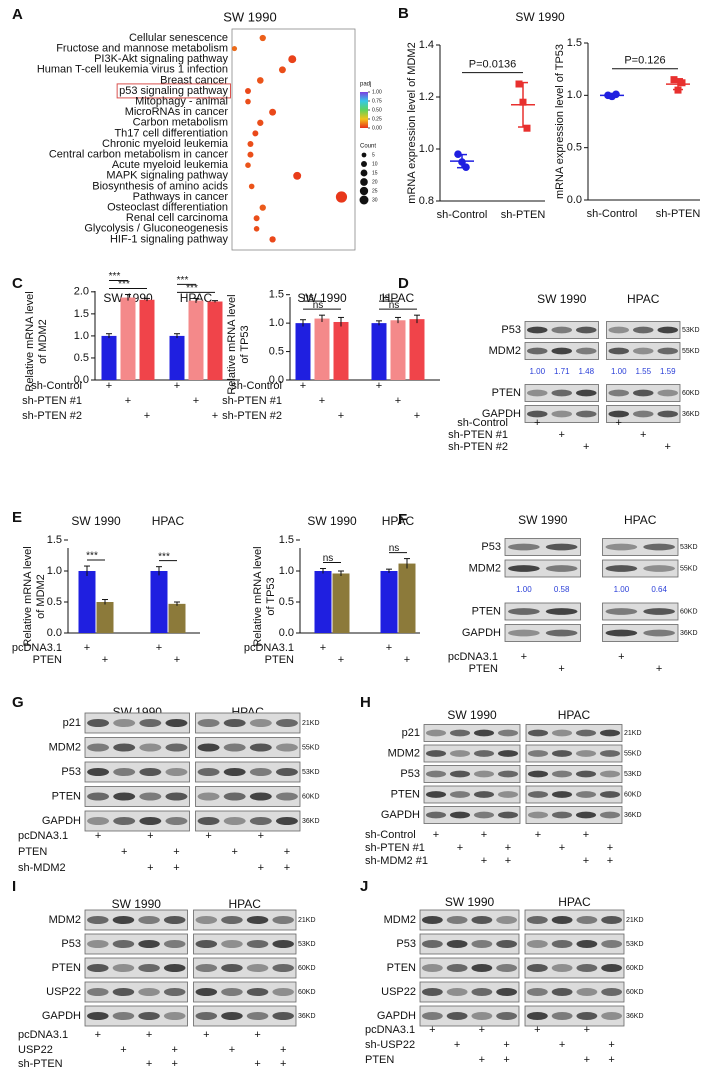  Describe the element at coordinates (365, 702) in the screenshot. I see `panel-label: H` at that location.